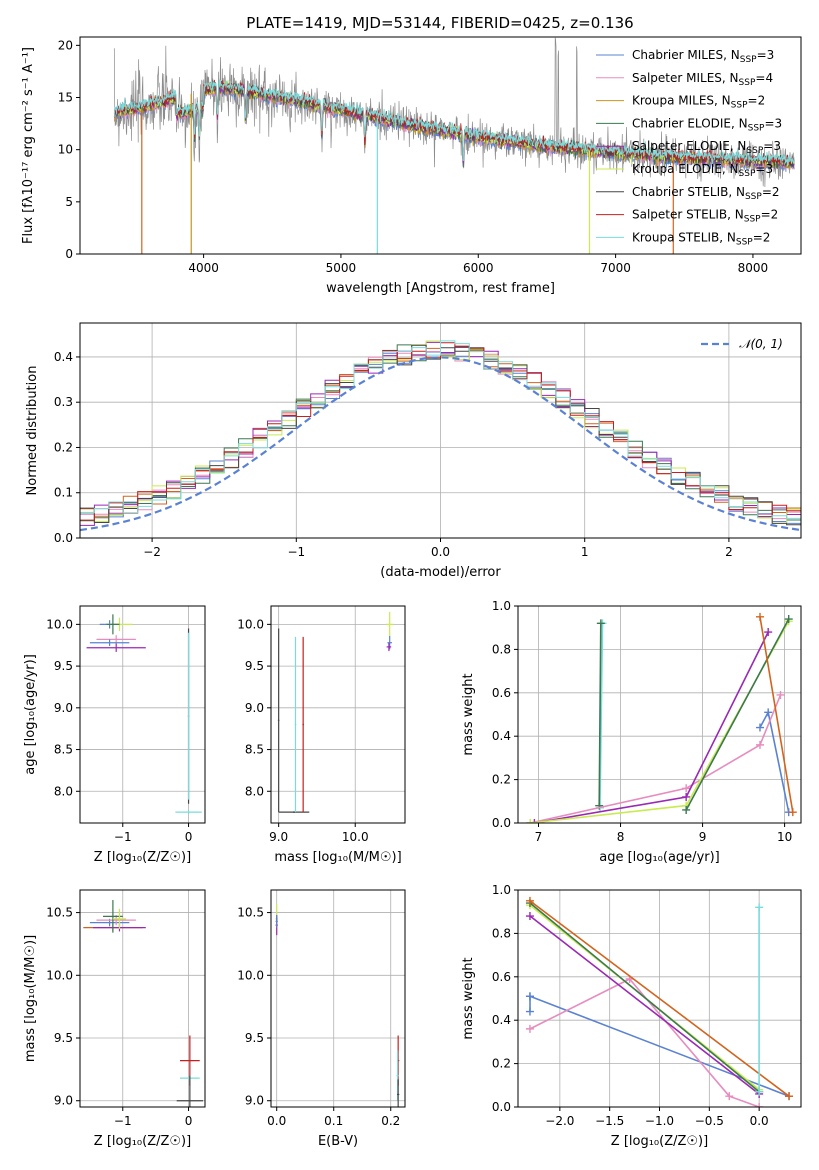 Image resolution: width=819 pixels, height=1170 pixels. What do you see at coordinates (468, 714) in the screenshot?
I see `y-axis-label: mass weight` at bounding box center [468, 714].